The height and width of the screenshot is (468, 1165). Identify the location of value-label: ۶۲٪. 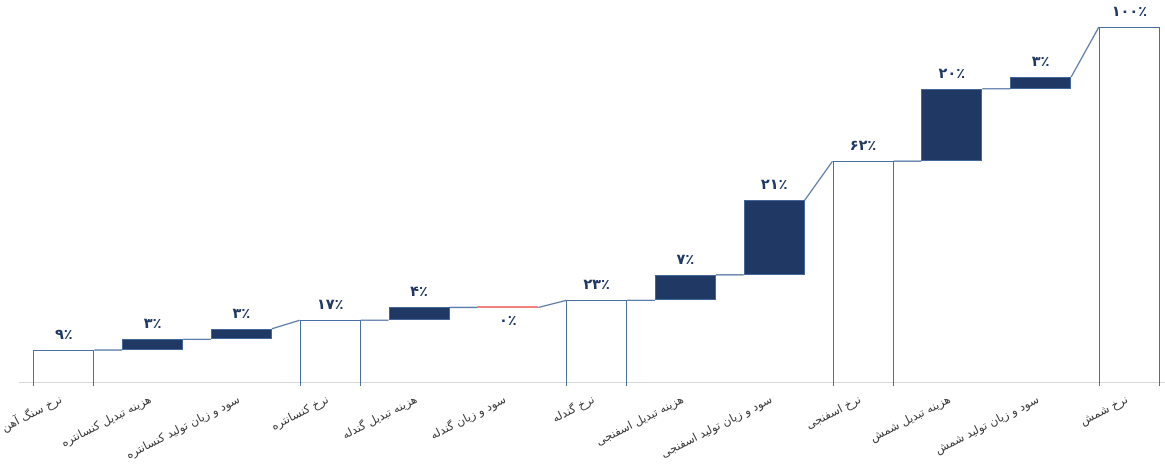
(863, 146).